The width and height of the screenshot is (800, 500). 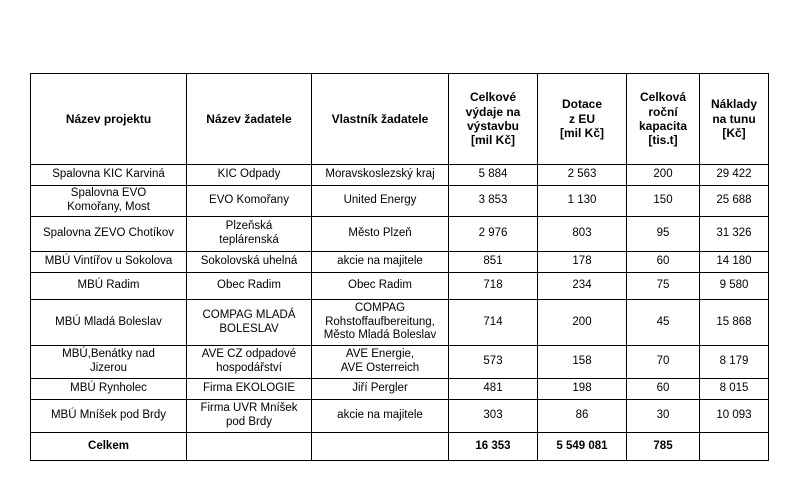 I want to click on cell-vlastnik: Město Plzeň, so click(x=380, y=234).